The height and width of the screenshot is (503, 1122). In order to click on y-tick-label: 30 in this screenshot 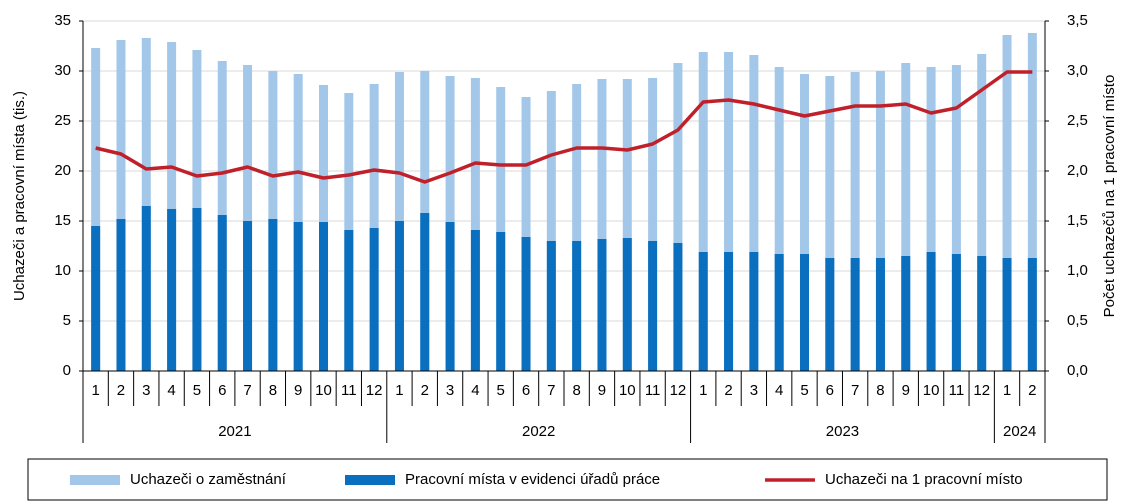, I will do `click(62, 70)`.